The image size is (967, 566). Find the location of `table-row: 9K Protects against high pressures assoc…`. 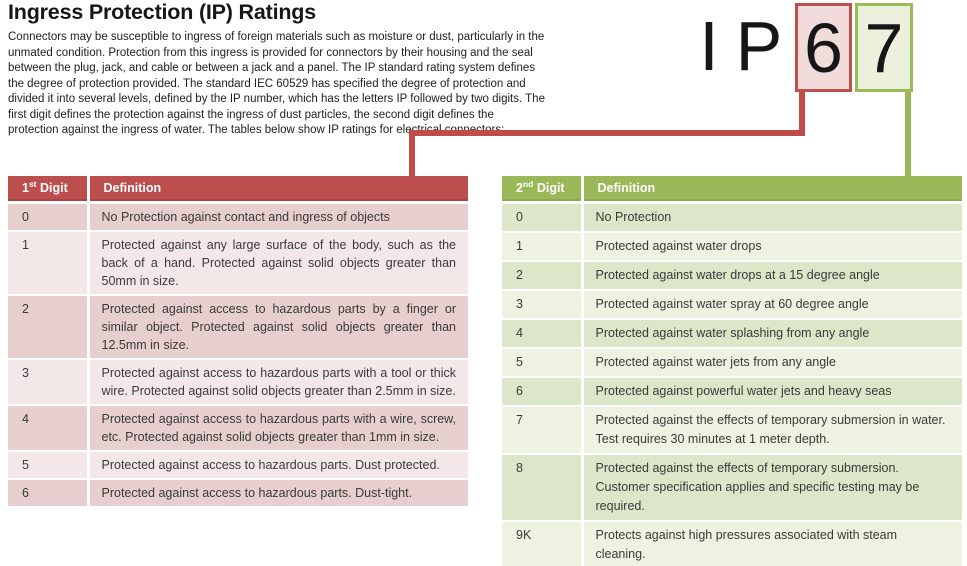

table-row: 9K Protects against high pressures assoc… is located at coordinates (732, 543).